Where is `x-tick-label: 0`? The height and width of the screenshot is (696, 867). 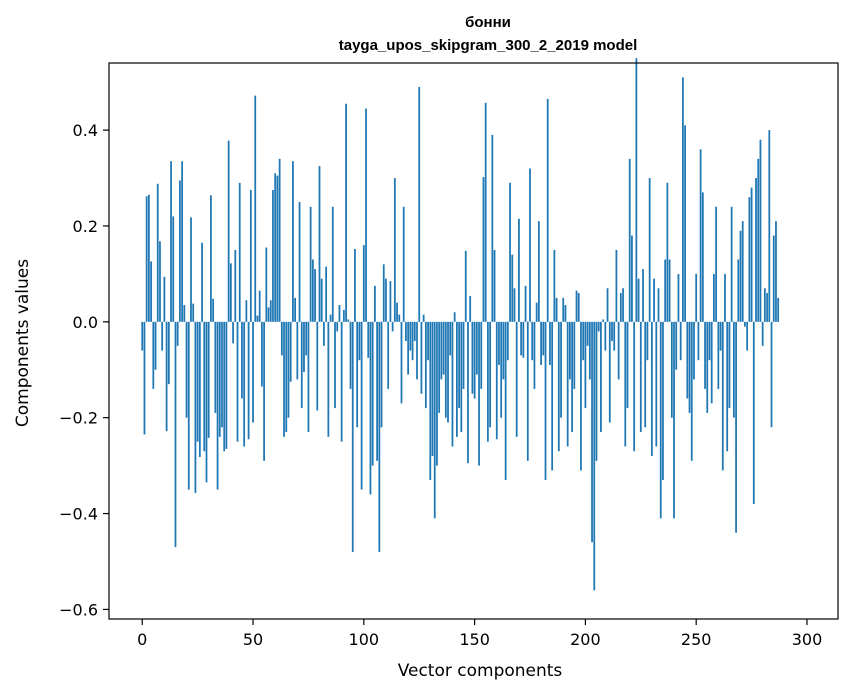
x-tick-label: 0 is located at coordinates (142, 639).